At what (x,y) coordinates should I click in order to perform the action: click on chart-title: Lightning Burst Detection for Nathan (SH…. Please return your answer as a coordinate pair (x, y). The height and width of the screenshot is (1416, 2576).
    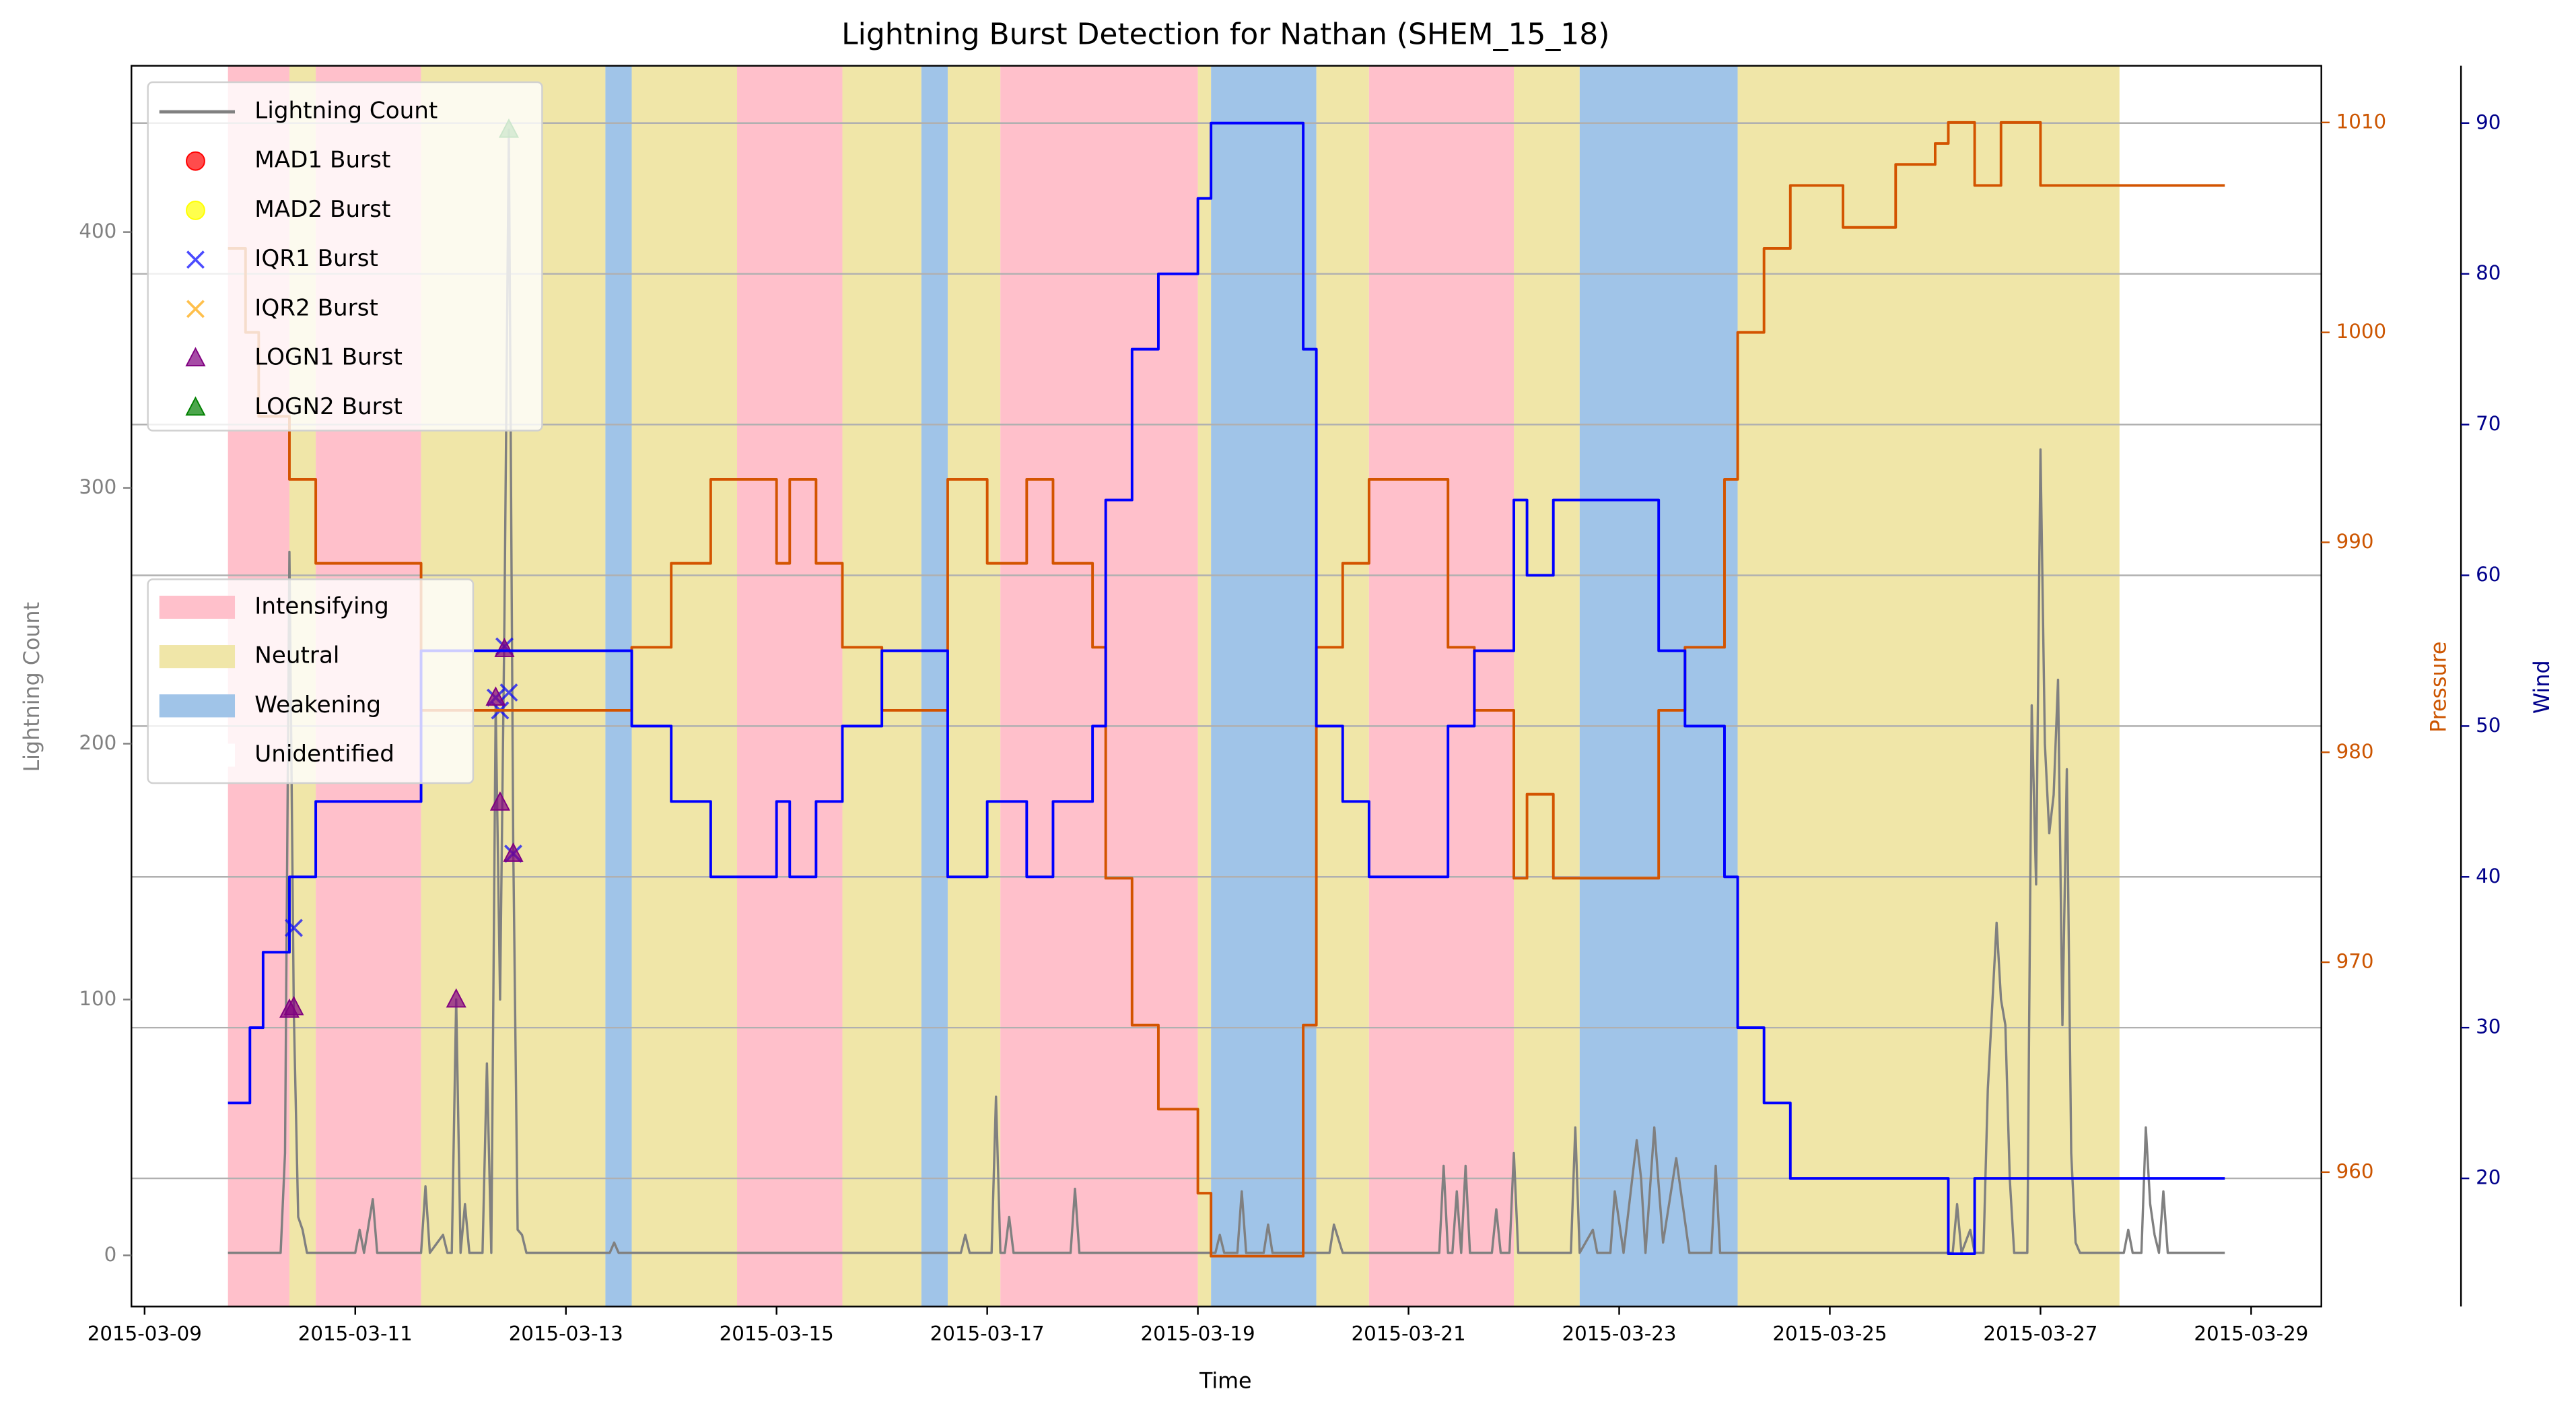
    Looking at the image, I should click on (1225, 35).